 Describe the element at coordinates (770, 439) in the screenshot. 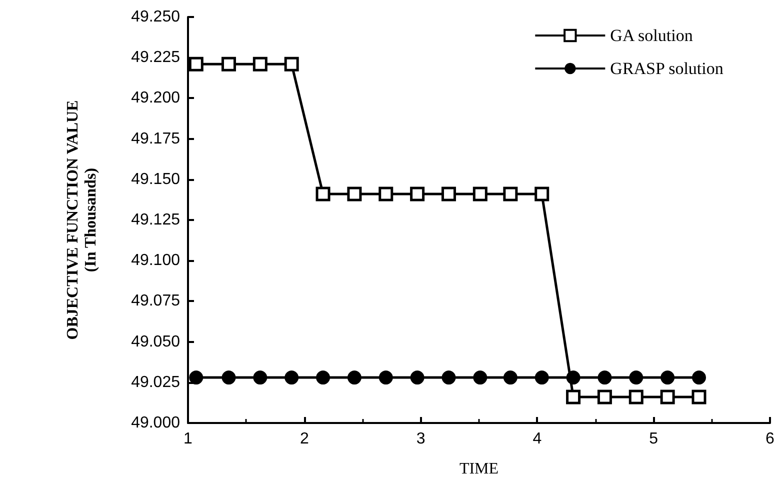

I see `x-tick-label: 6` at that location.